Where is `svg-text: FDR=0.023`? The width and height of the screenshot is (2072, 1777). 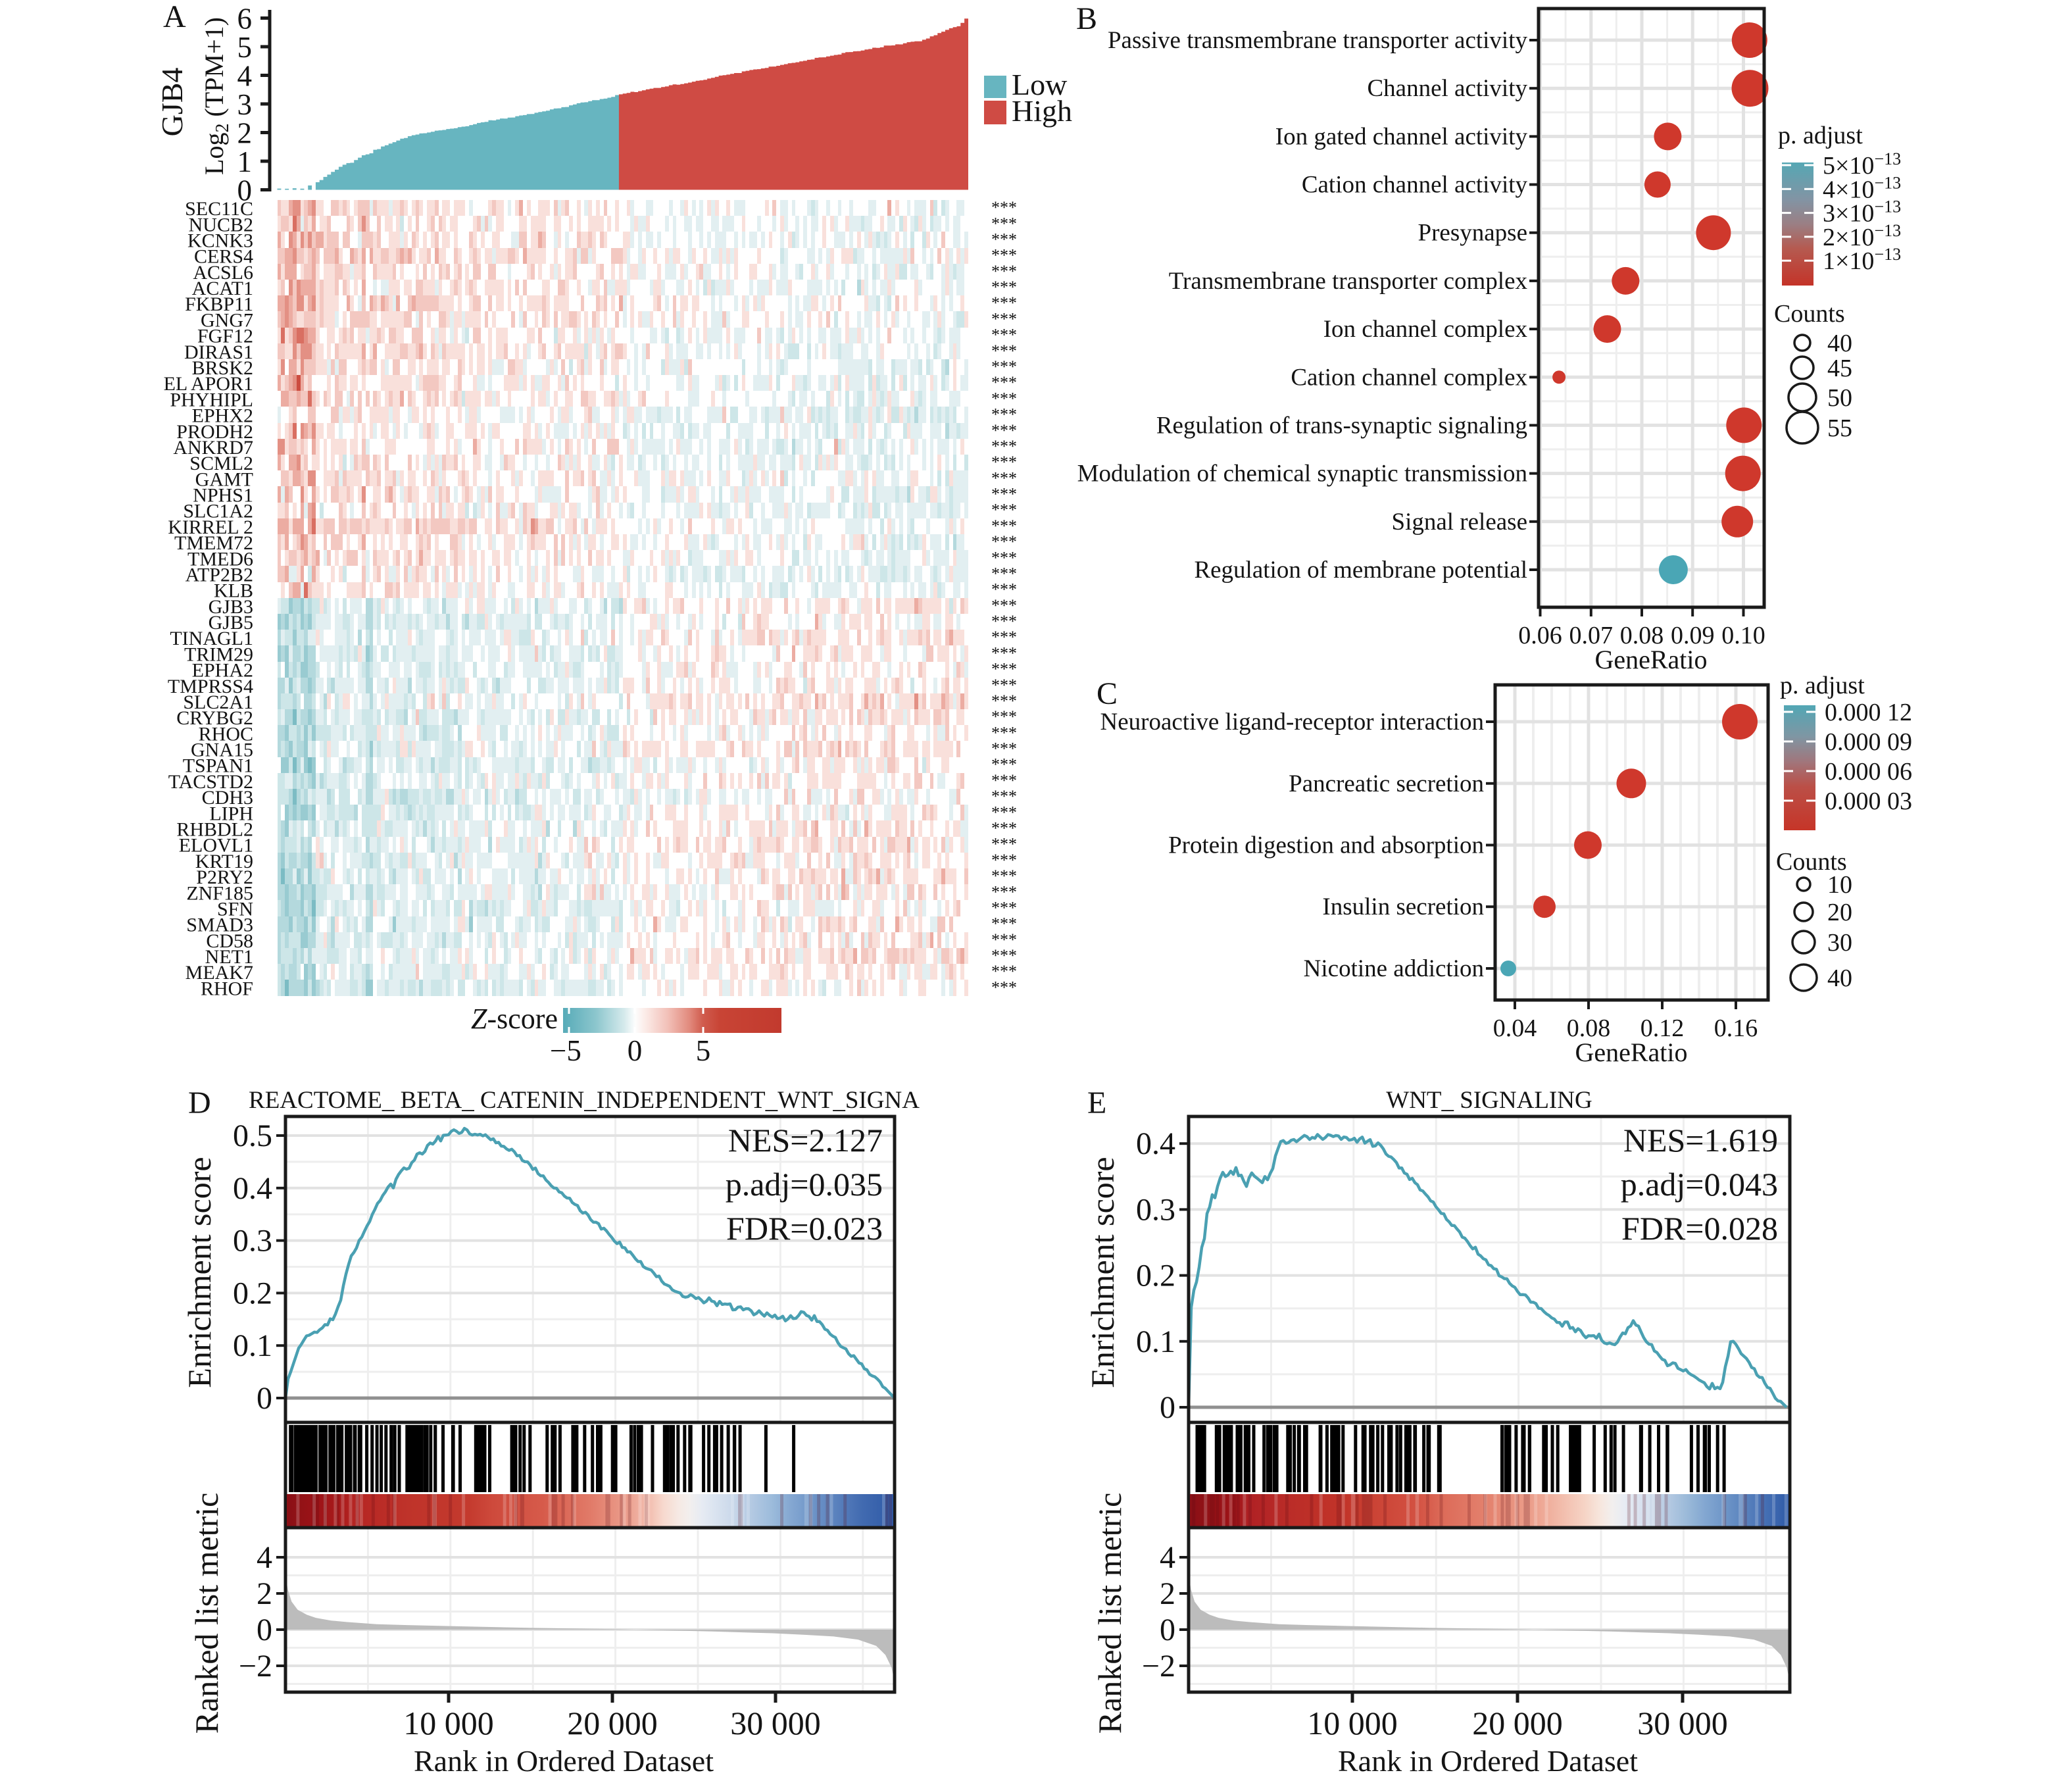
svg-text: FDR=0.023 is located at coordinates (804, 1228).